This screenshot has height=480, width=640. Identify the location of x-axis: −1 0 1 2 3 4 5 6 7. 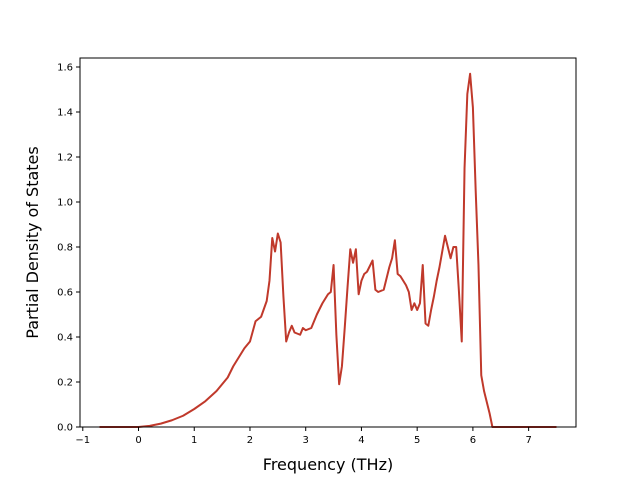
(303, 436).